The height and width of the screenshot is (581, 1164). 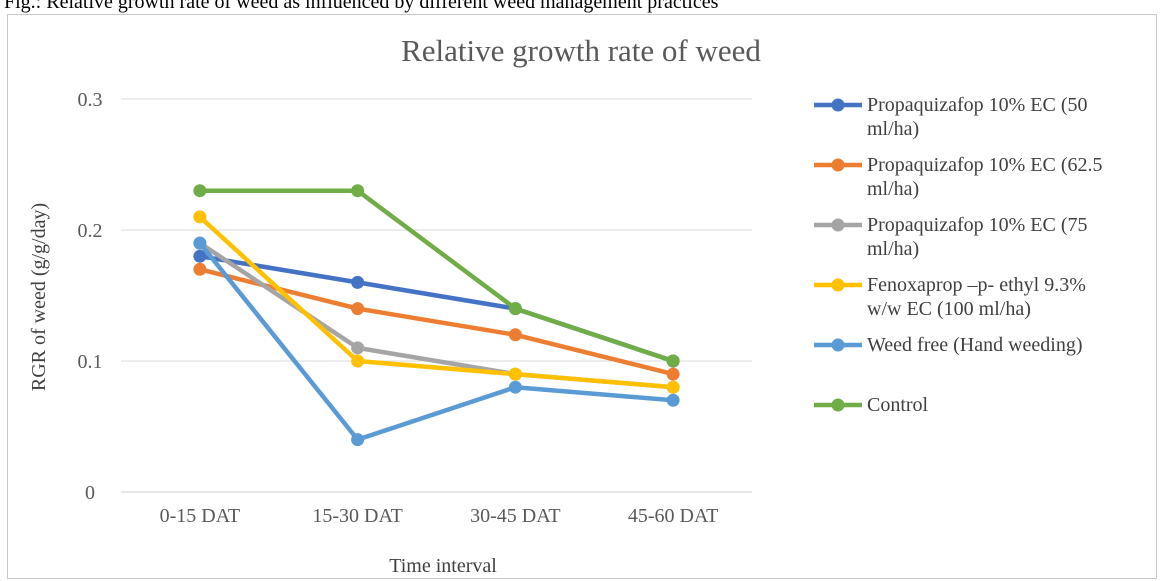 I want to click on y-axis-label: RGR of weed (g/g/day), so click(x=39, y=297).